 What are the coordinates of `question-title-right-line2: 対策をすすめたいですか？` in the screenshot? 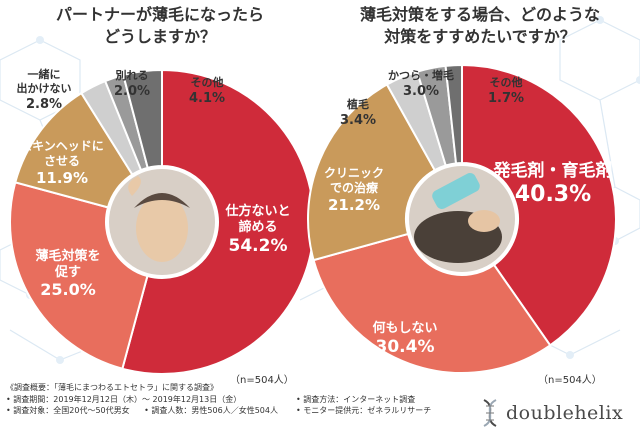 It's located at (480, 36).